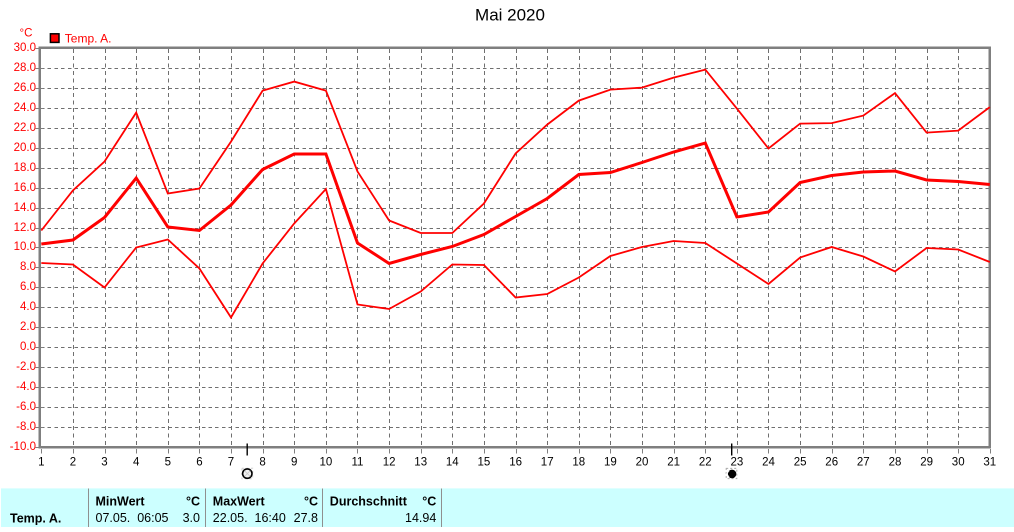 Image resolution: width=1014 pixels, height=532 pixels. I want to click on svg-text: 27, so click(863, 463).